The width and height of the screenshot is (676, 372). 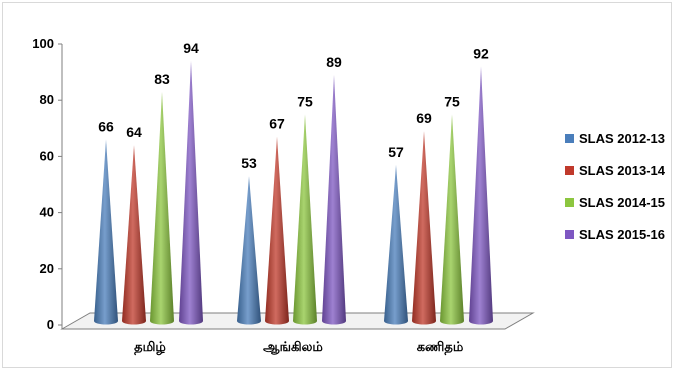 What do you see at coordinates (191, 48) in the screenshot?
I see `data-label: 94` at bounding box center [191, 48].